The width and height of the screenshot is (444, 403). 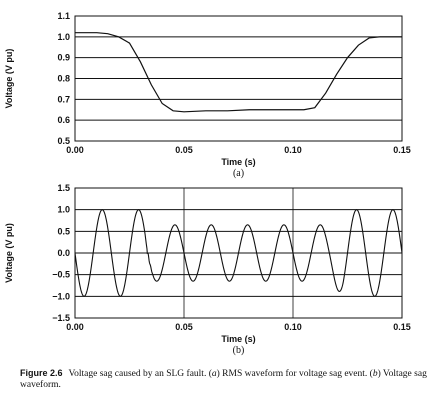 I want to click on y-tick-label: 0.0, so click(x=63, y=253).